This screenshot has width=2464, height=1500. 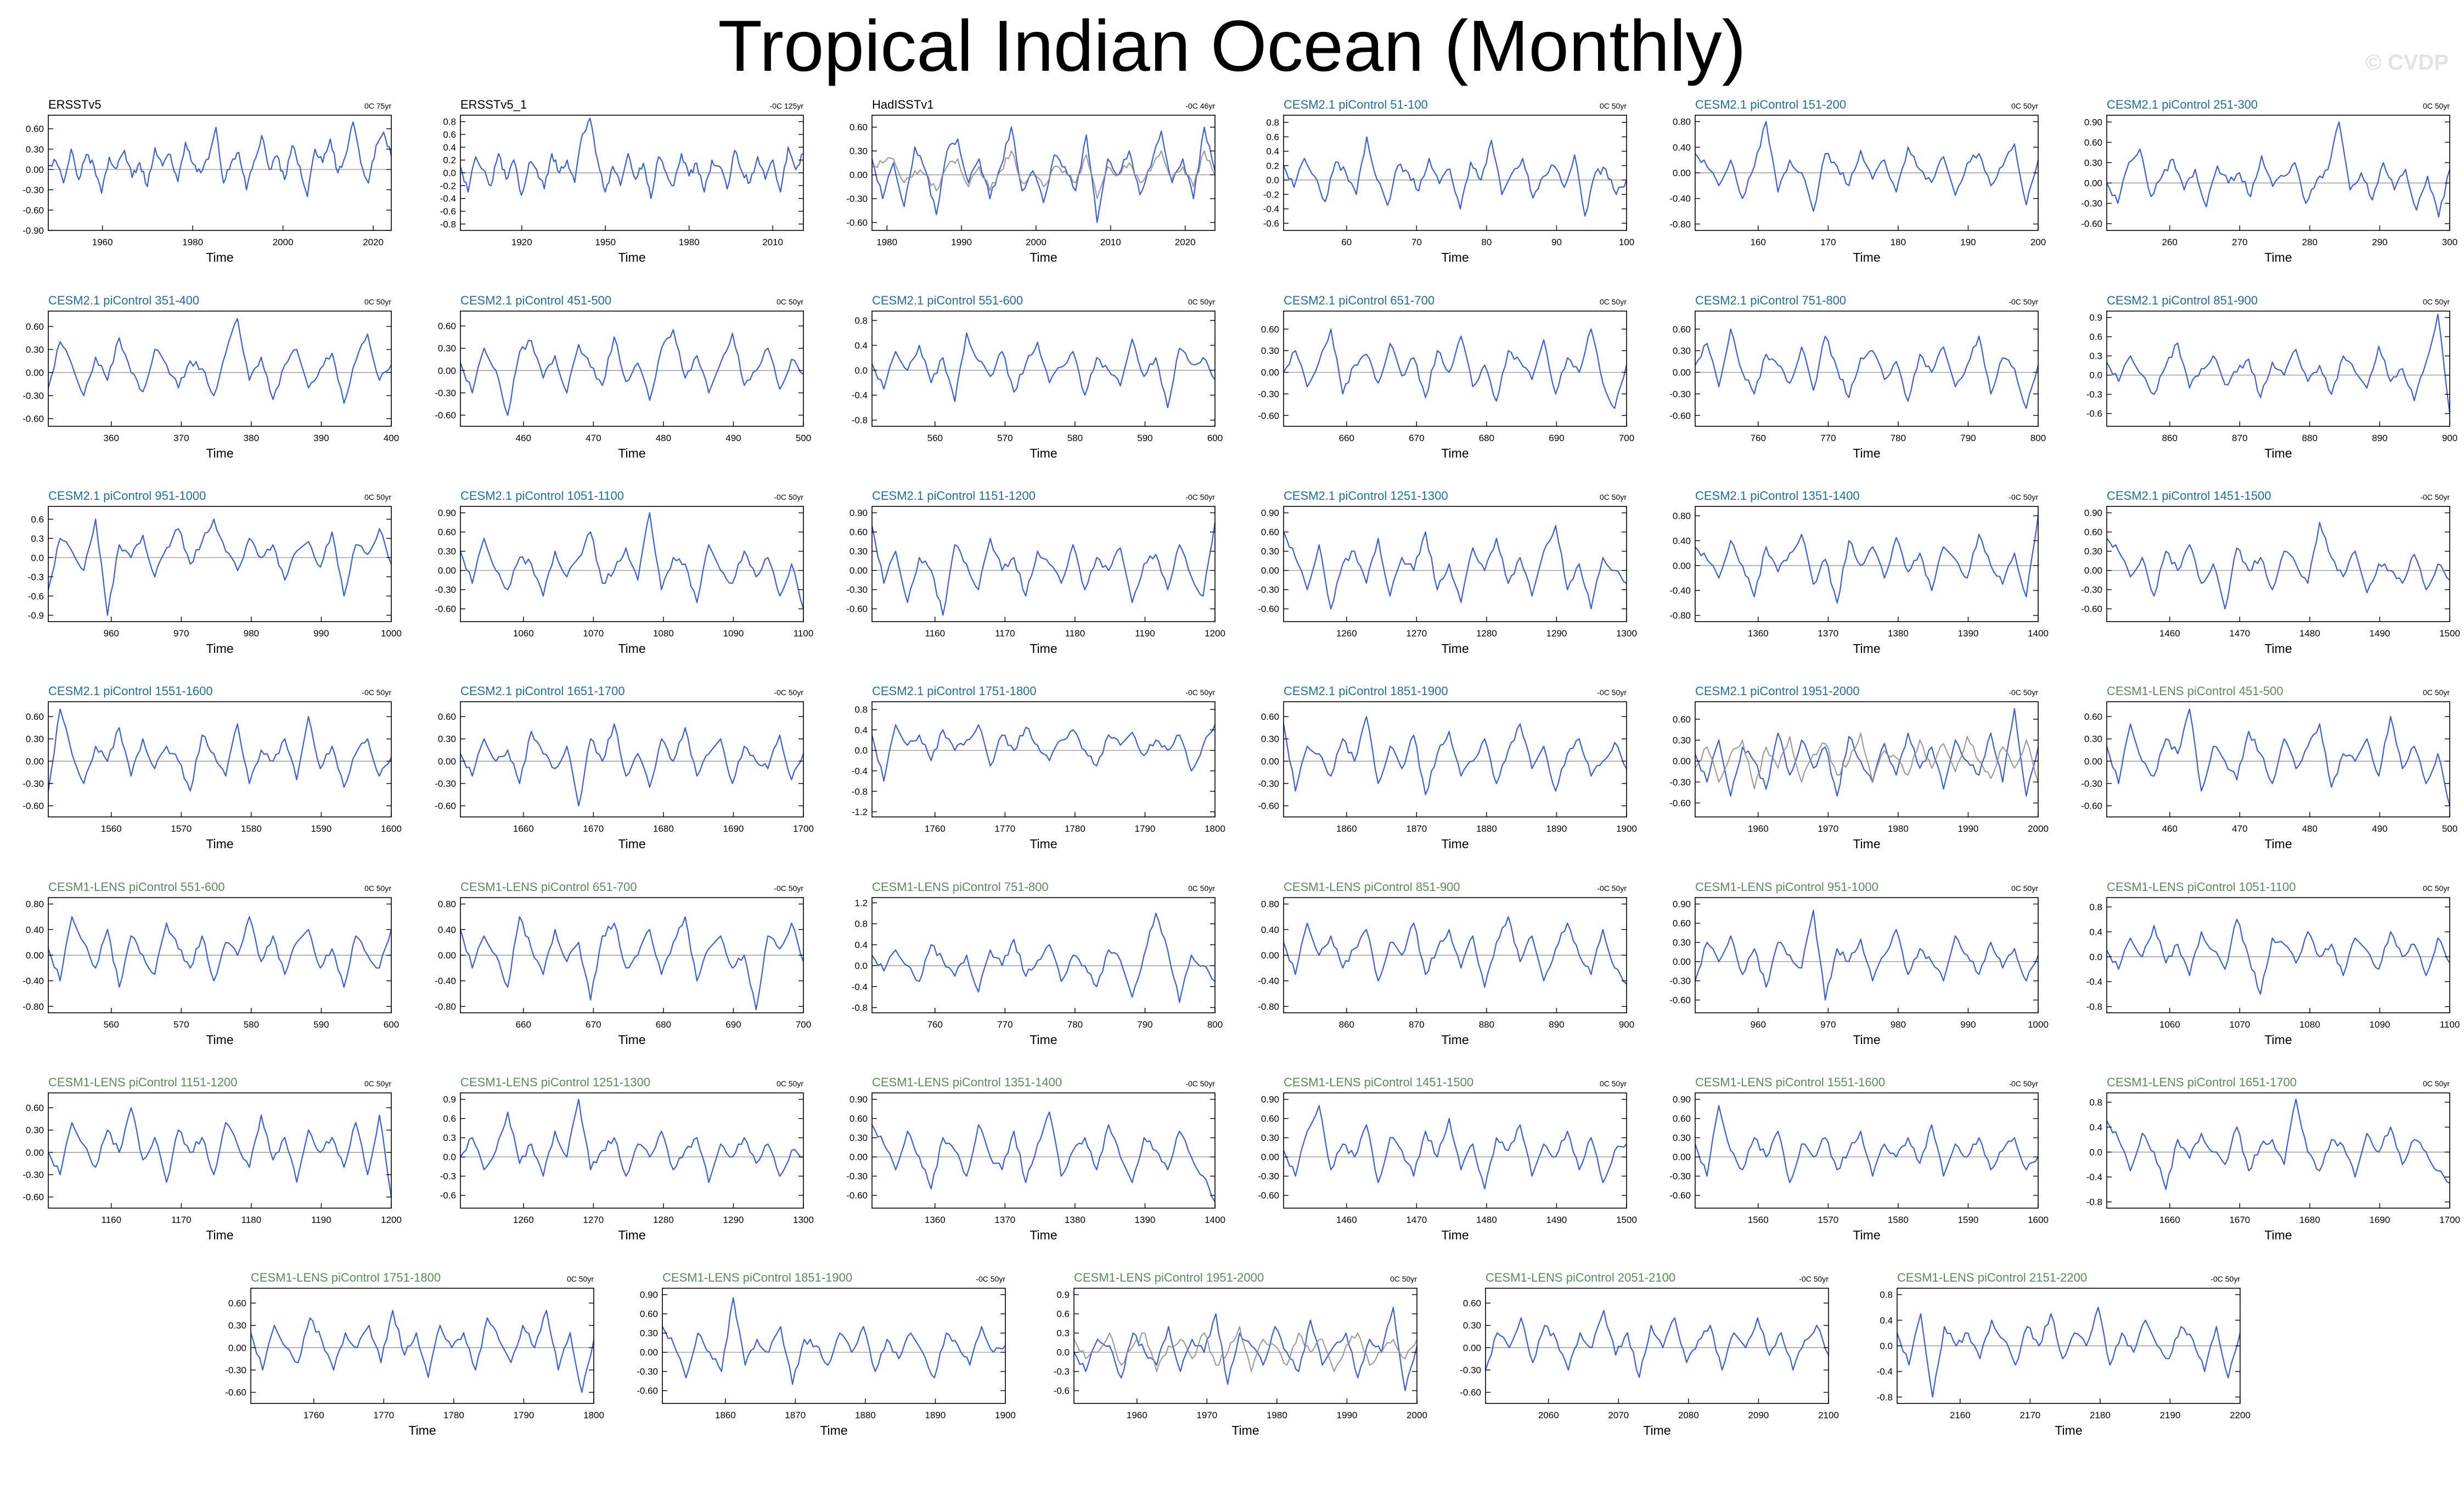 What do you see at coordinates (449, 160) in the screenshot?
I see `y-tick-label: 0.2` at bounding box center [449, 160].